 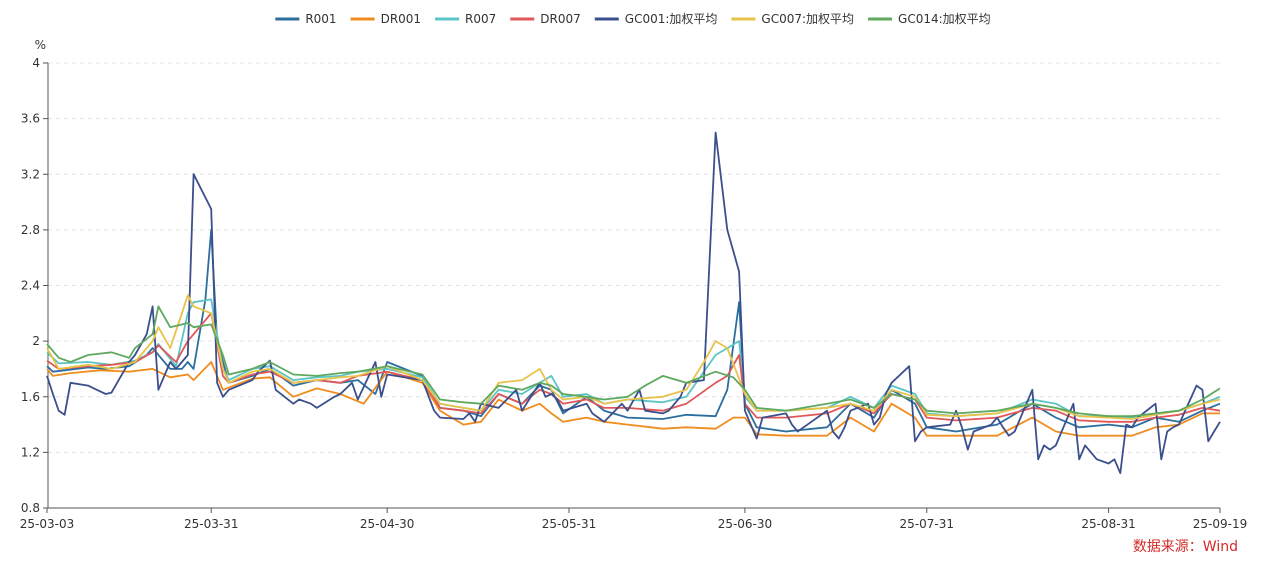 What do you see at coordinates (560, 19) in the screenshot?
I see `legend-label: DR007` at bounding box center [560, 19].